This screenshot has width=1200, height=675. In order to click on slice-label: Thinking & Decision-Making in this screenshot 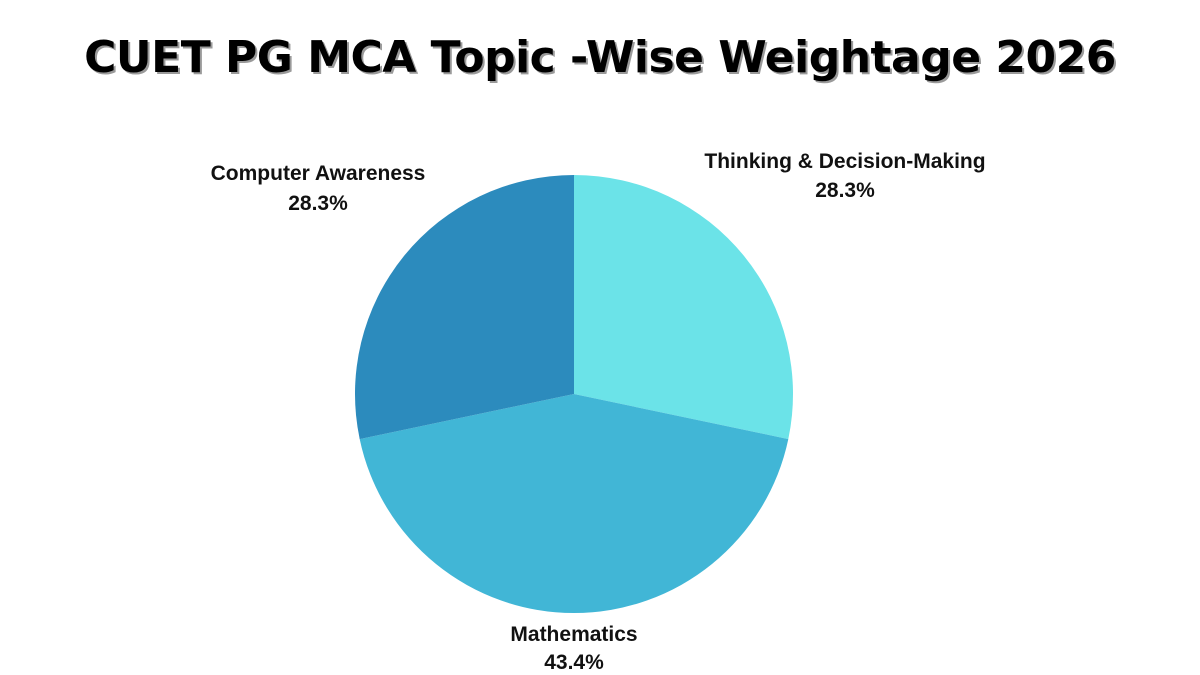, I will do `click(844, 161)`.